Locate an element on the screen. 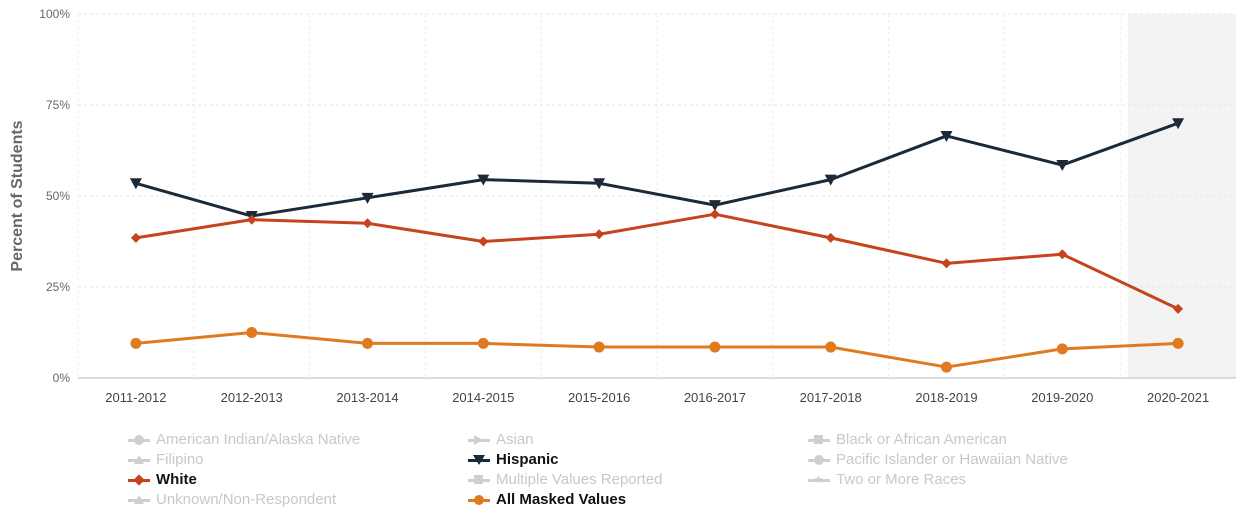 This screenshot has height=514, width=1241. legend-label: Multiple Values Reported is located at coordinates (579, 479).